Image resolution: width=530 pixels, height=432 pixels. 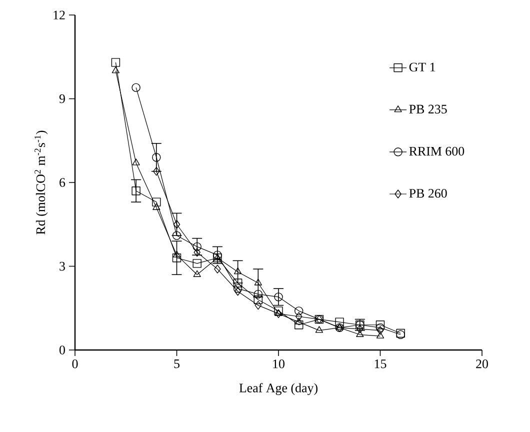 I want to click on x-tick-label: 15, so click(x=380, y=364).